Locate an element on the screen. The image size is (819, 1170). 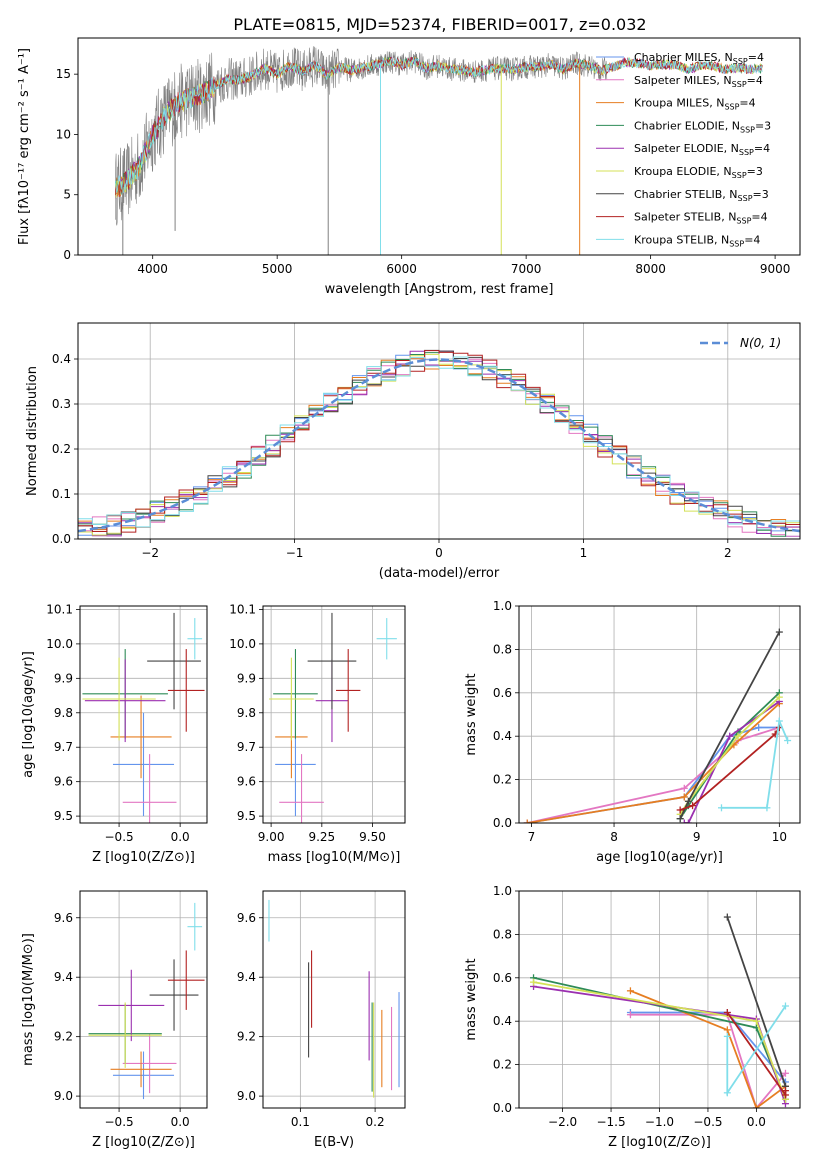
y-axis-label: mass [log10(M/M⊙)] is located at coordinates (28, 999).